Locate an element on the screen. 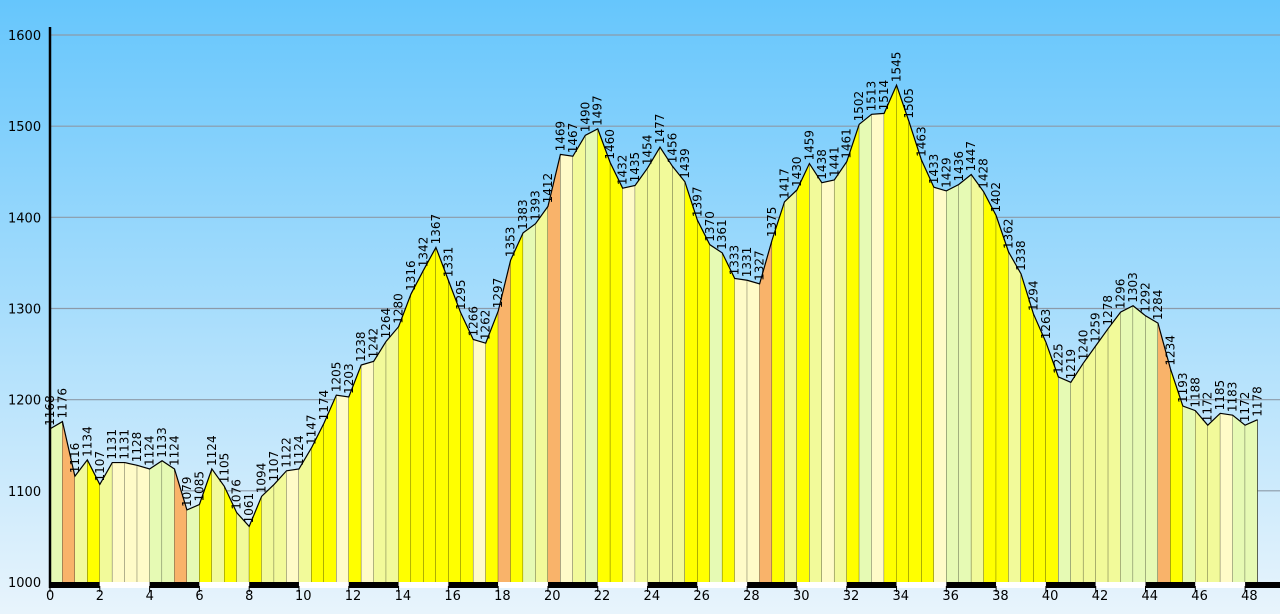 The image size is (1280, 614). elevation-label: 1513 is located at coordinates (872, 96).